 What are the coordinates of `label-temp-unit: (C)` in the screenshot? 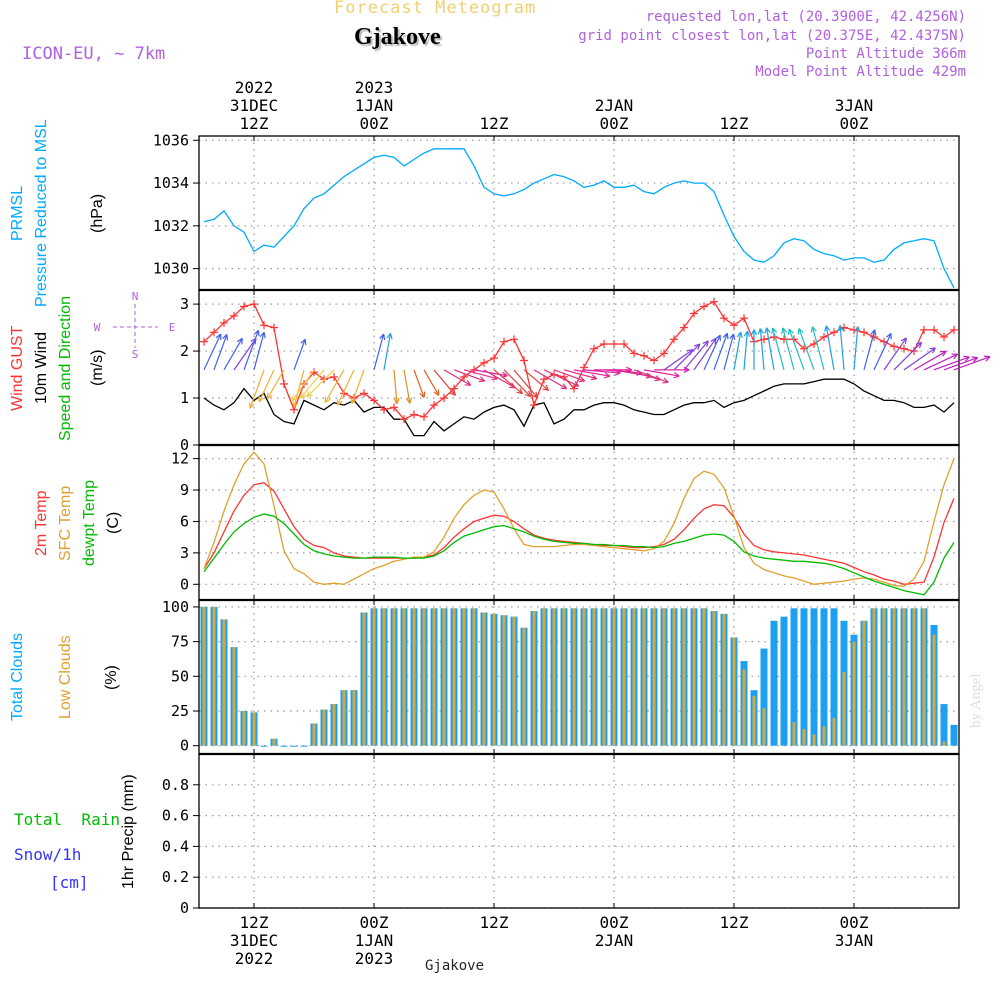 It's located at (114, 523).